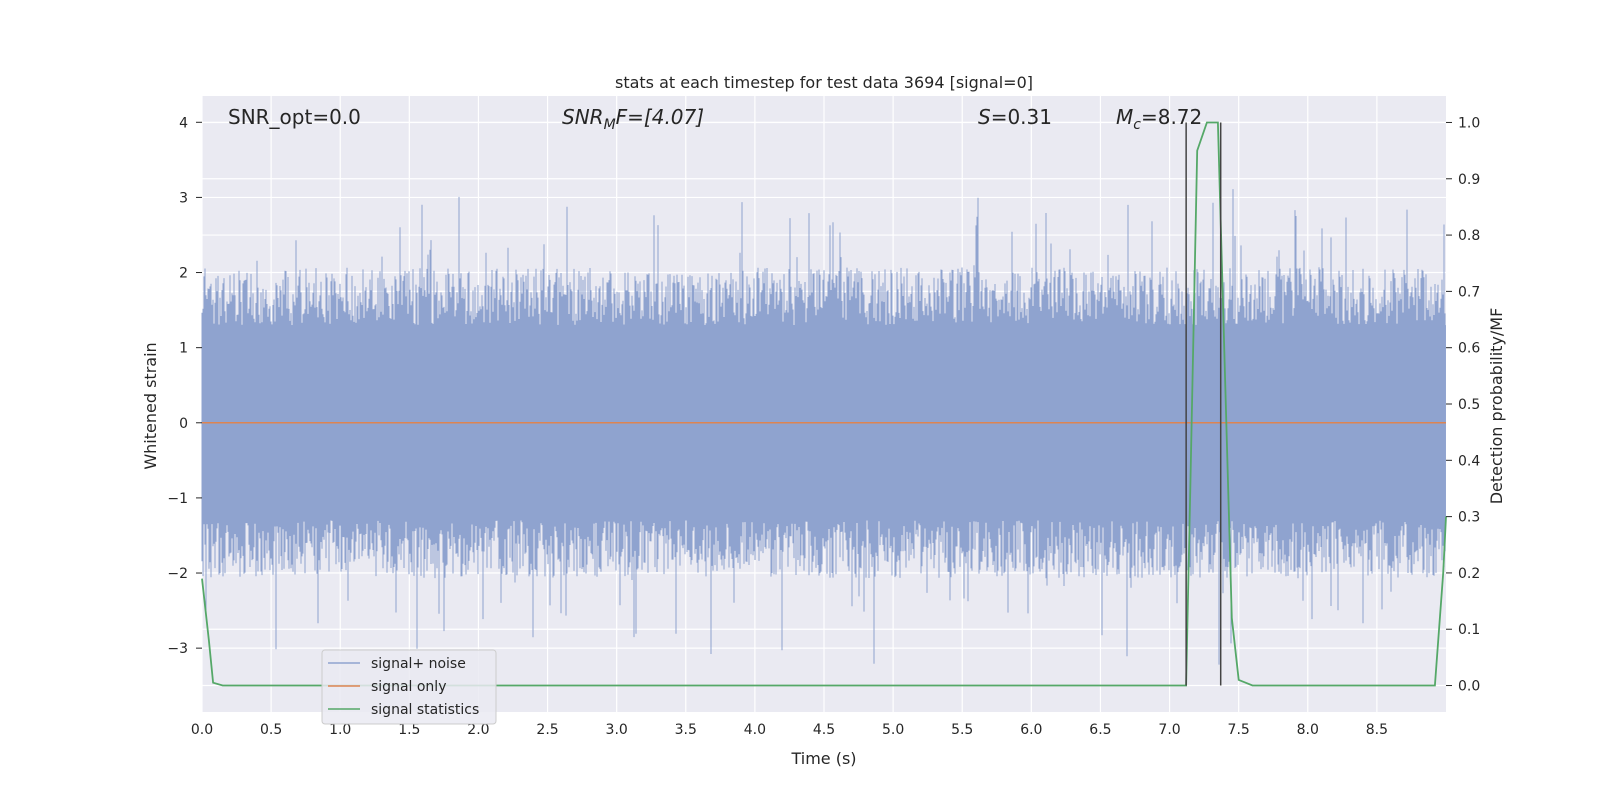 The image size is (1600, 800). What do you see at coordinates (478, 730) in the screenshot?
I see `x-tick-label: 2.0` at bounding box center [478, 730].